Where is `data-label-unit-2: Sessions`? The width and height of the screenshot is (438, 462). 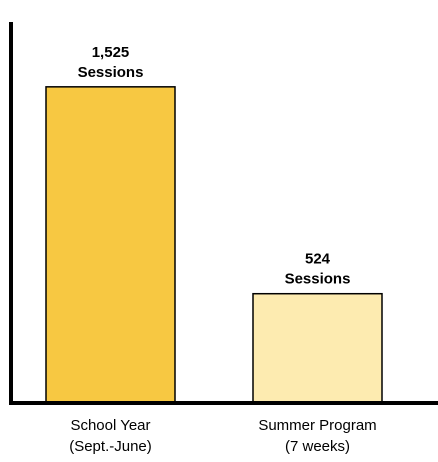
data-label-unit-2: Sessions is located at coordinates (318, 279).